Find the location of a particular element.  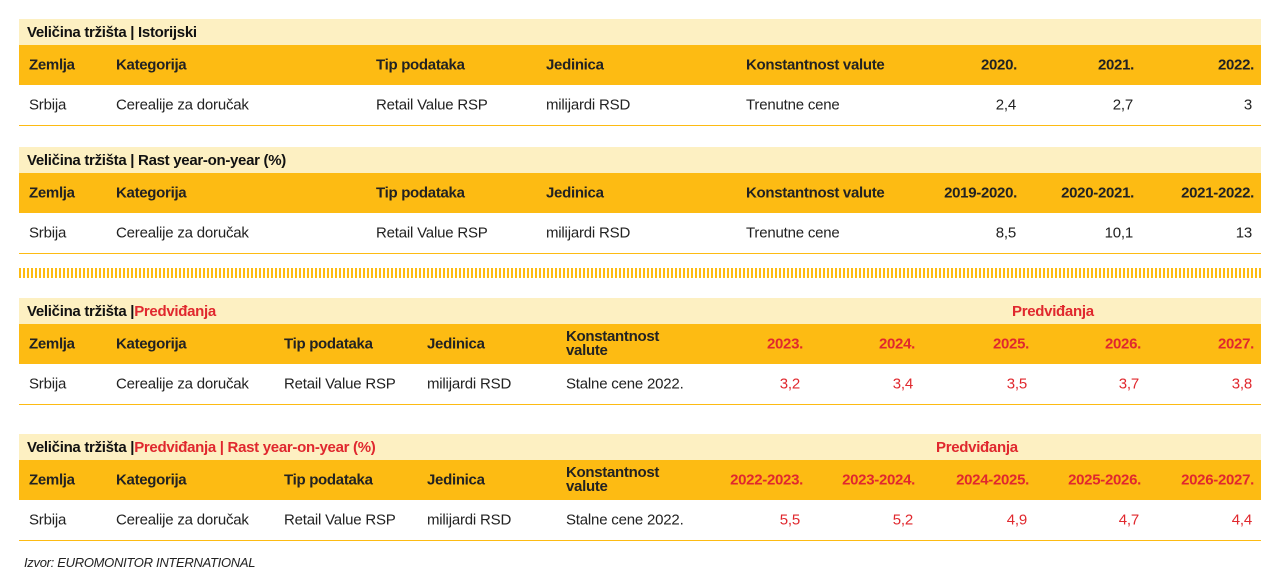

col-year: 2020. is located at coordinates (998, 65).